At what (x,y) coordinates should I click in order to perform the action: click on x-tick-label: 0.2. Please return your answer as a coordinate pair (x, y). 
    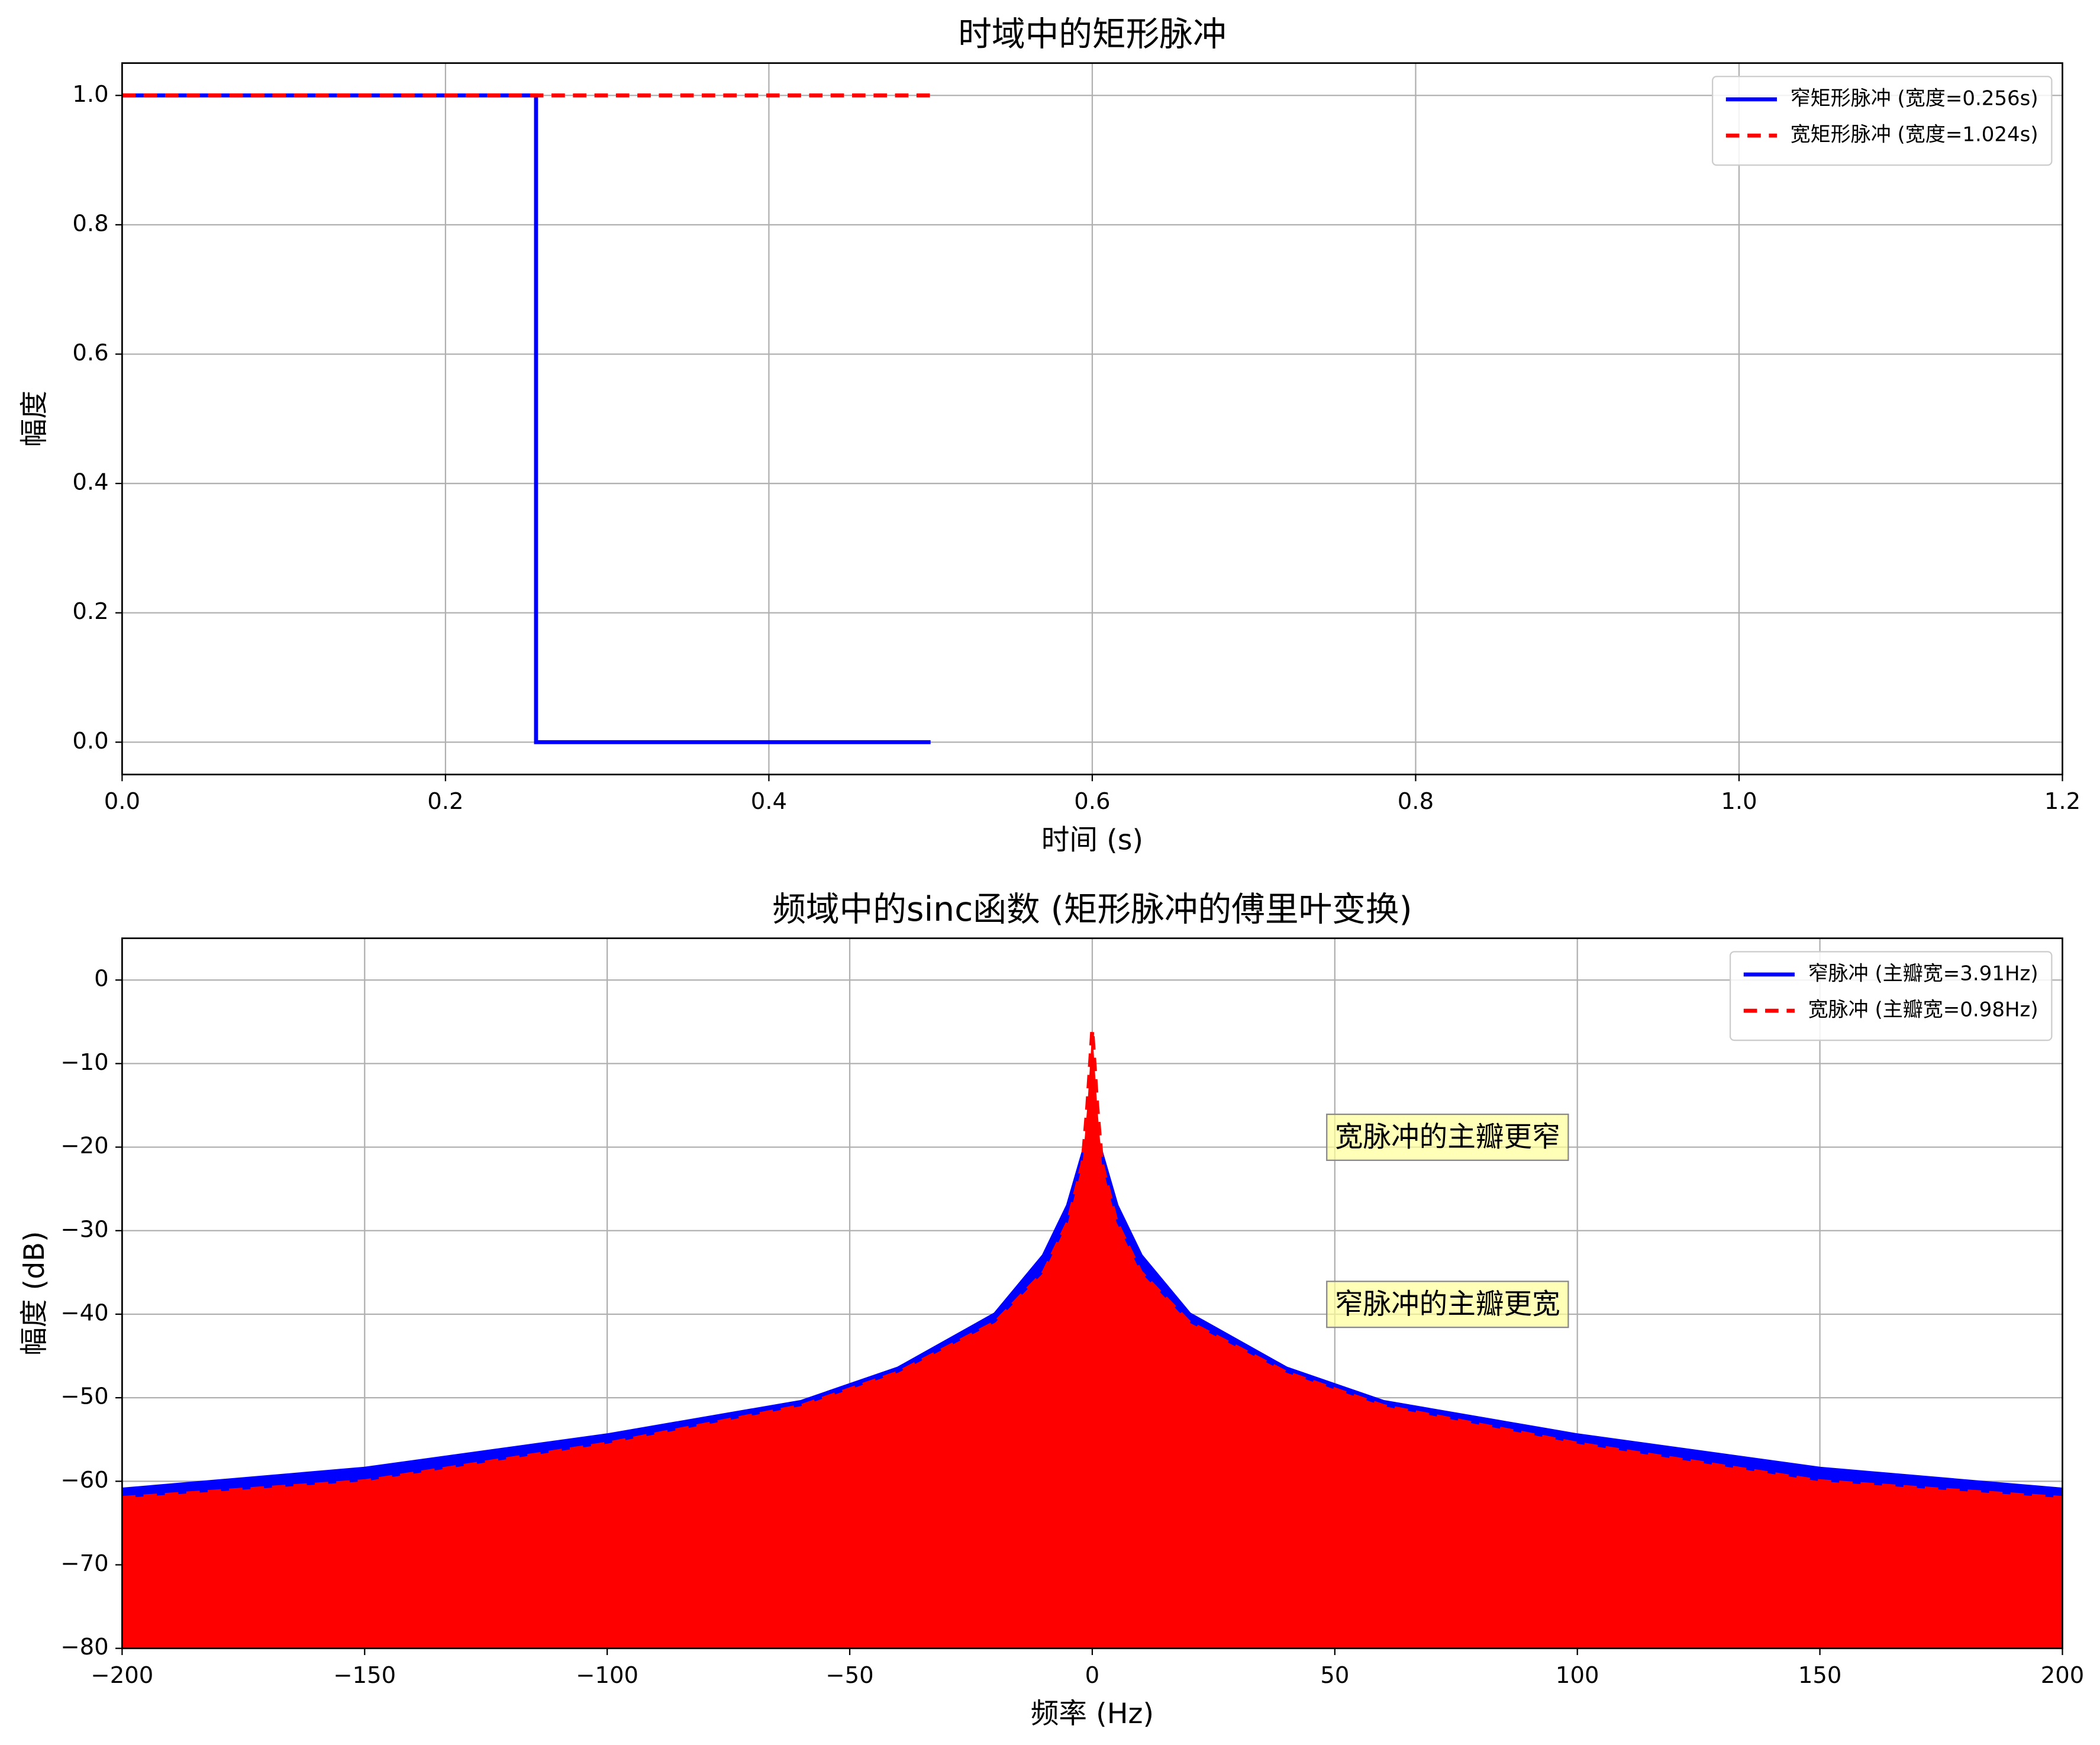
    Looking at the image, I should click on (445, 802).